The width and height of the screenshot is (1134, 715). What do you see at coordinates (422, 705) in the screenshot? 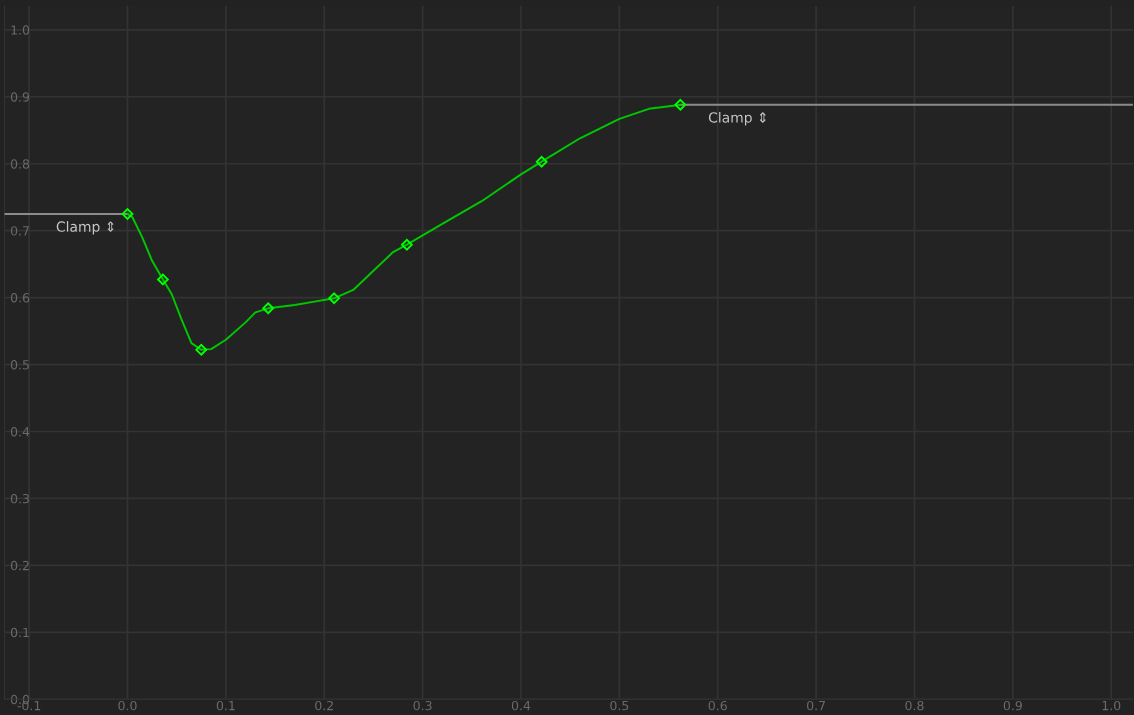
I see `x-tick-label: 0.3` at bounding box center [422, 705].